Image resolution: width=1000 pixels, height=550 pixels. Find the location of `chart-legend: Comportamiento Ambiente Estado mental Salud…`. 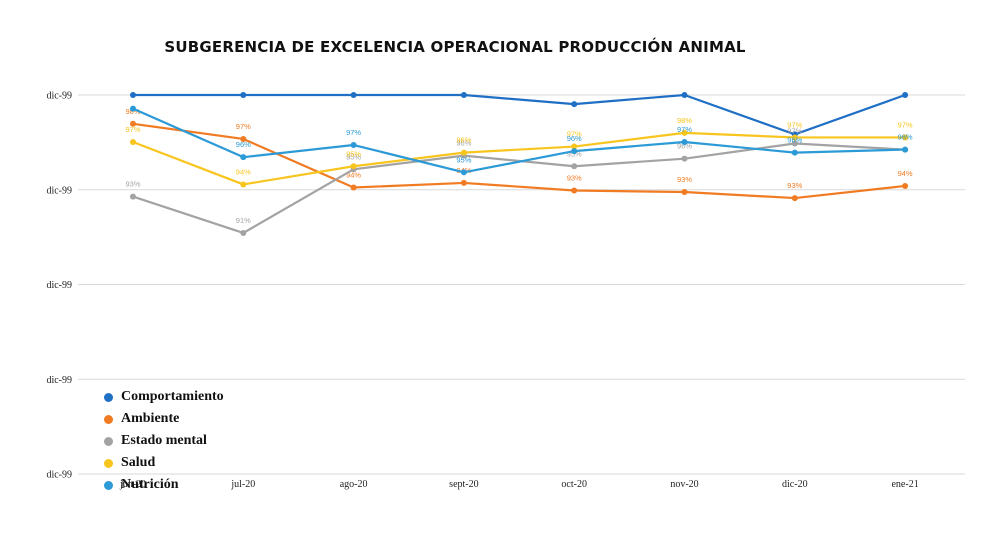

chart-legend: Comportamiento Ambiente Estado mental Salud… is located at coordinates (164, 441).